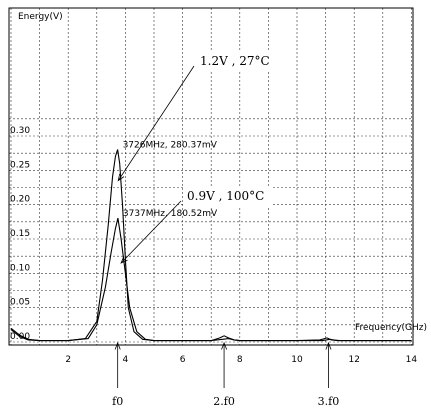  What do you see at coordinates (297, 360) in the screenshot?
I see `x-tick-label: 10` at bounding box center [297, 360].